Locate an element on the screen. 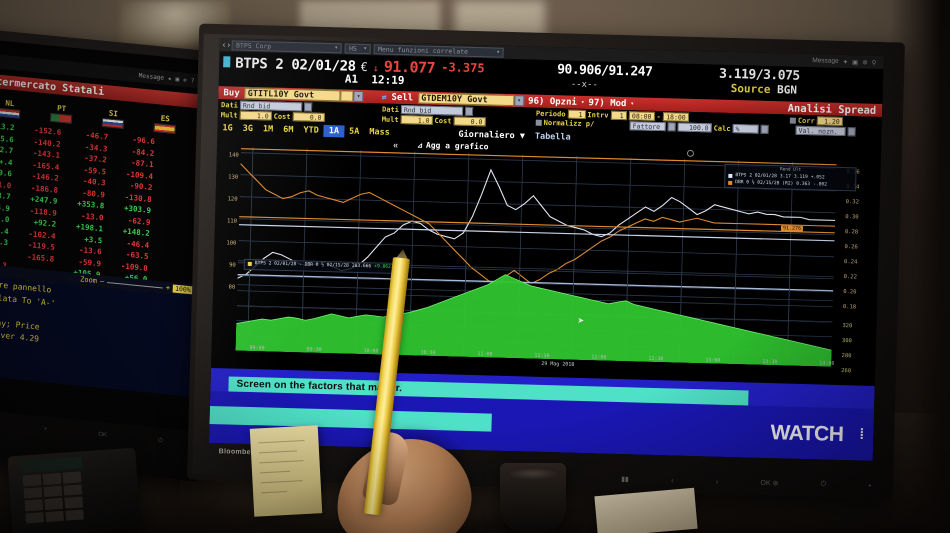 This screenshot has width=950, height=533. chart-settings-icon is located at coordinates (690, 153).